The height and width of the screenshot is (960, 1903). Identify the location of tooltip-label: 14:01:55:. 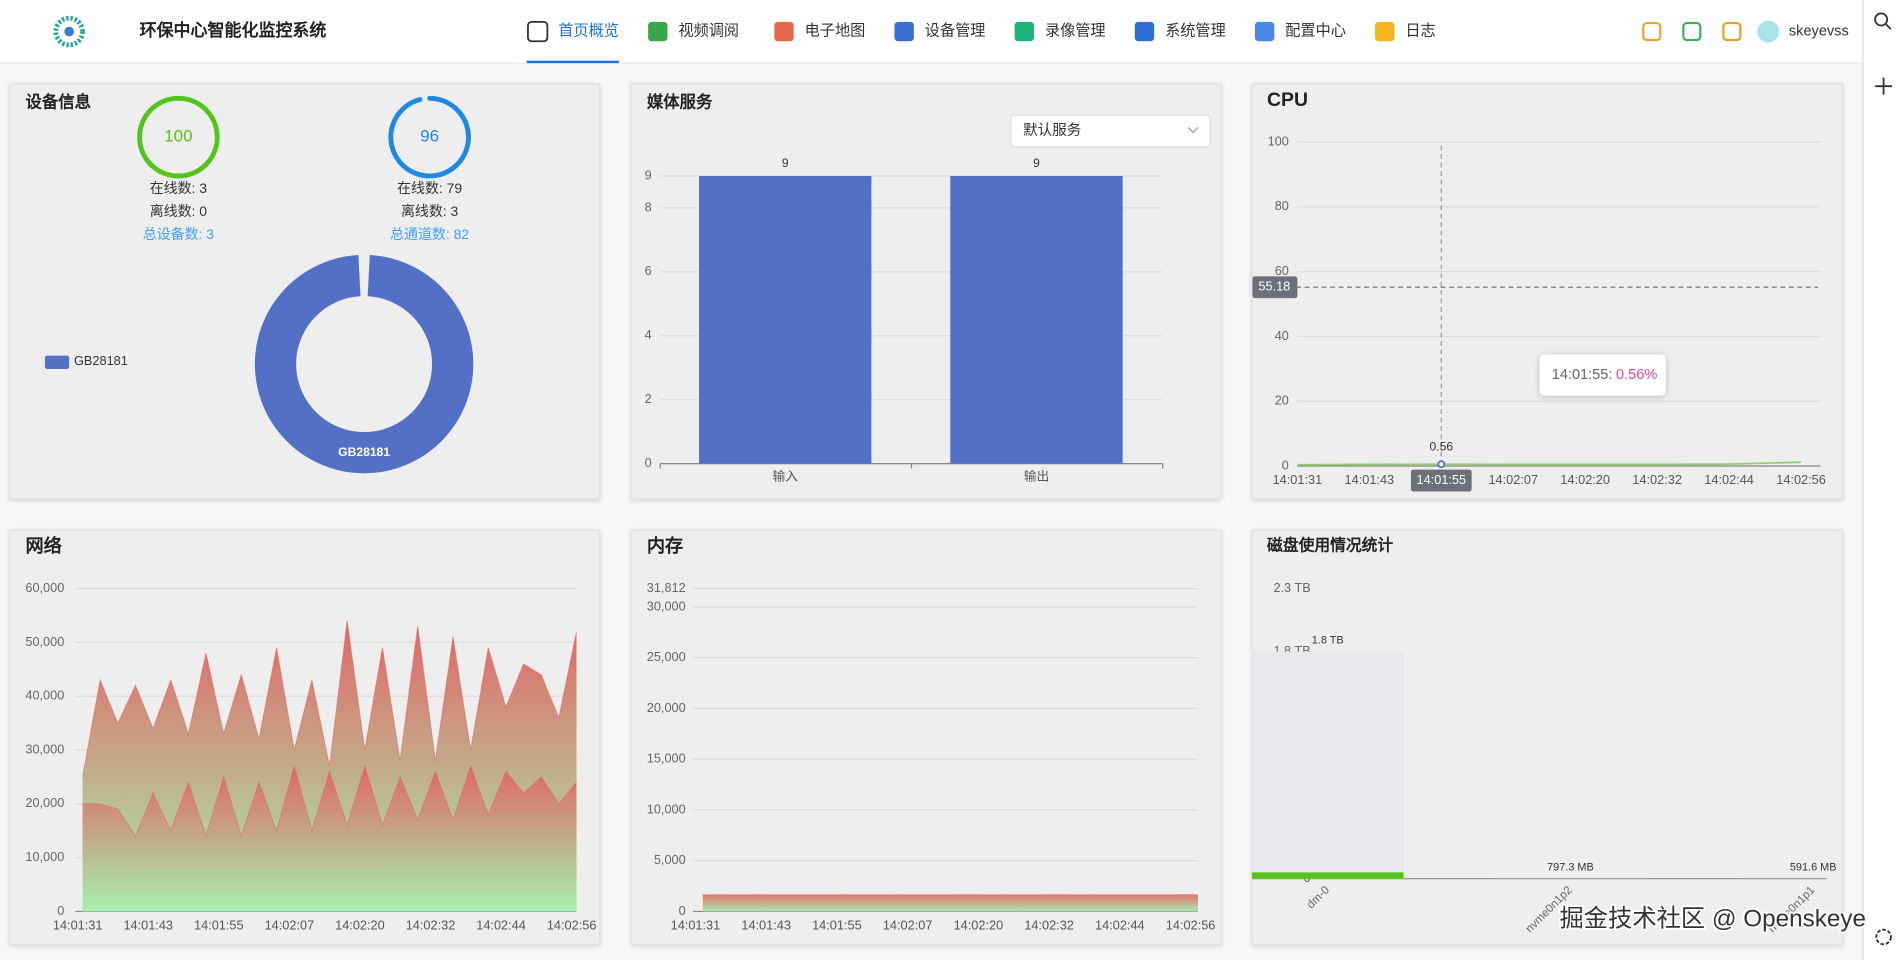
(1582, 375).